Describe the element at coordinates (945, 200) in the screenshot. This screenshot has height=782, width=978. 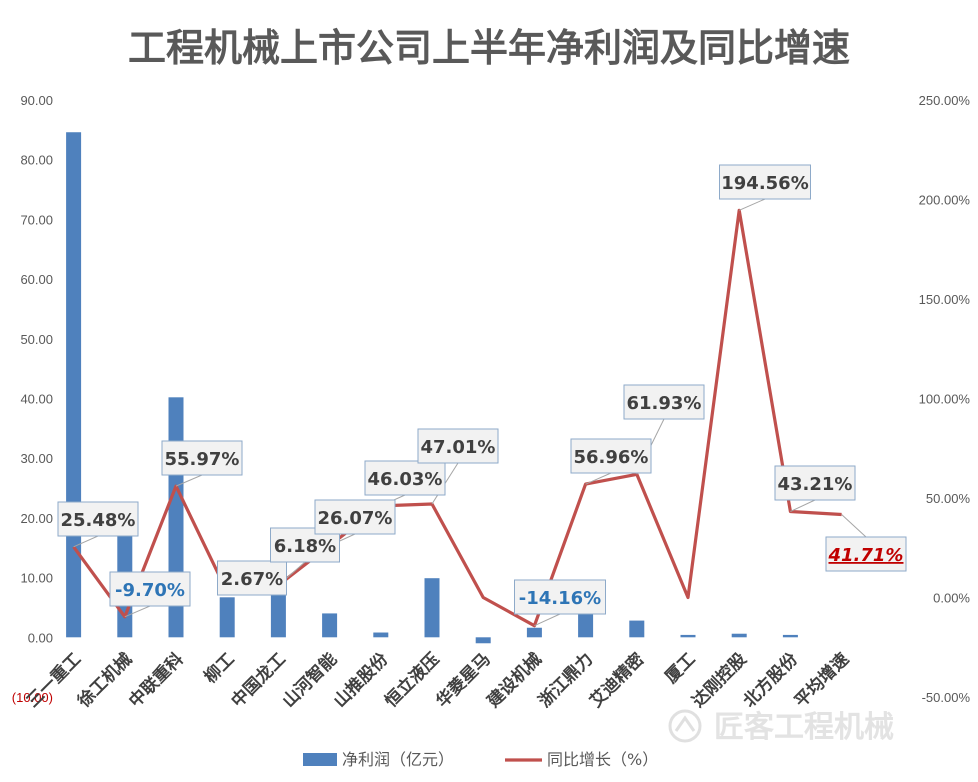
I see `right-tick-label: 200.00%` at that location.